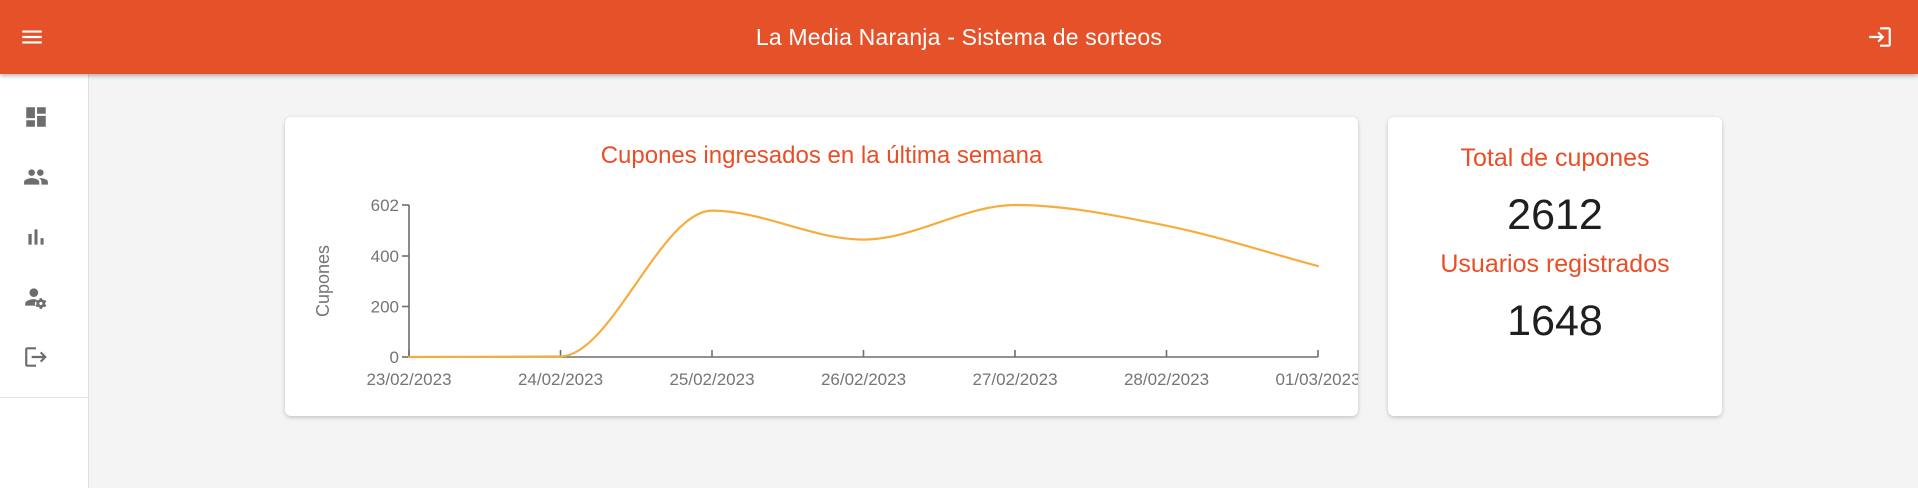  I want to click on manage-accounts-icon, so click(36, 297).